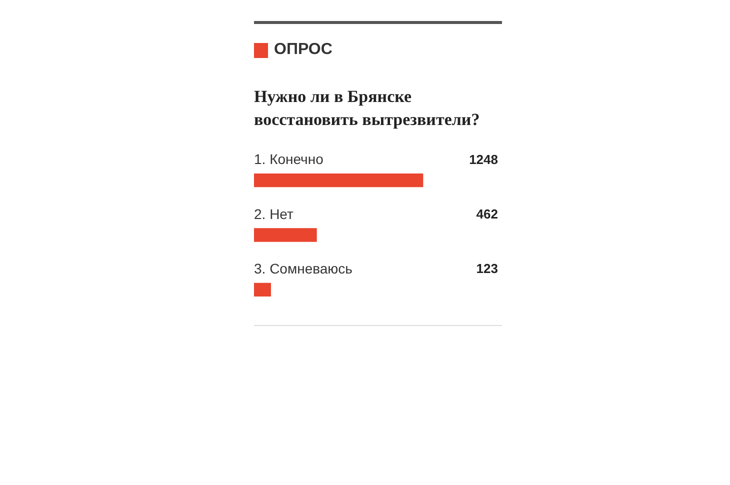 The height and width of the screenshot is (485, 730). What do you see at coordinates (289, 159) in the screenshot?
I see `y-tick-label: 1. Конечно` at bounding box center [289, 159].